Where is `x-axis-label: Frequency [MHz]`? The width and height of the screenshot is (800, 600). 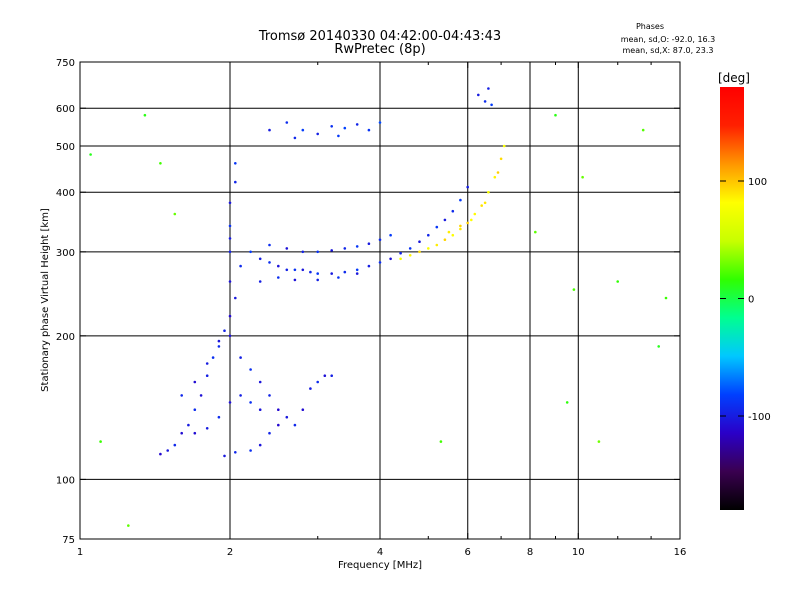
x-axis-label: Frequency [MHz] is located at coordinates (380, 565).